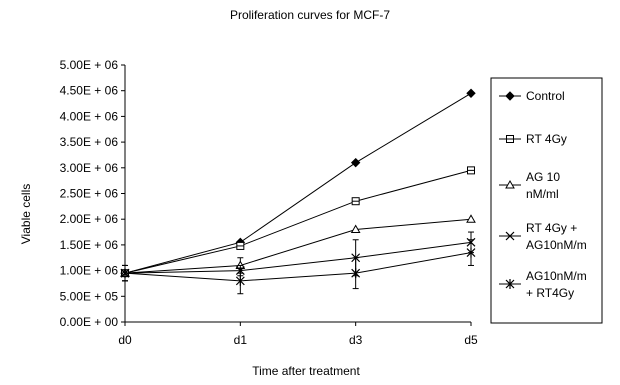  Describe the element at coordinates (89, 168) in the screenshot. I see `y-tick-label: 3.00E + 06` at that location.